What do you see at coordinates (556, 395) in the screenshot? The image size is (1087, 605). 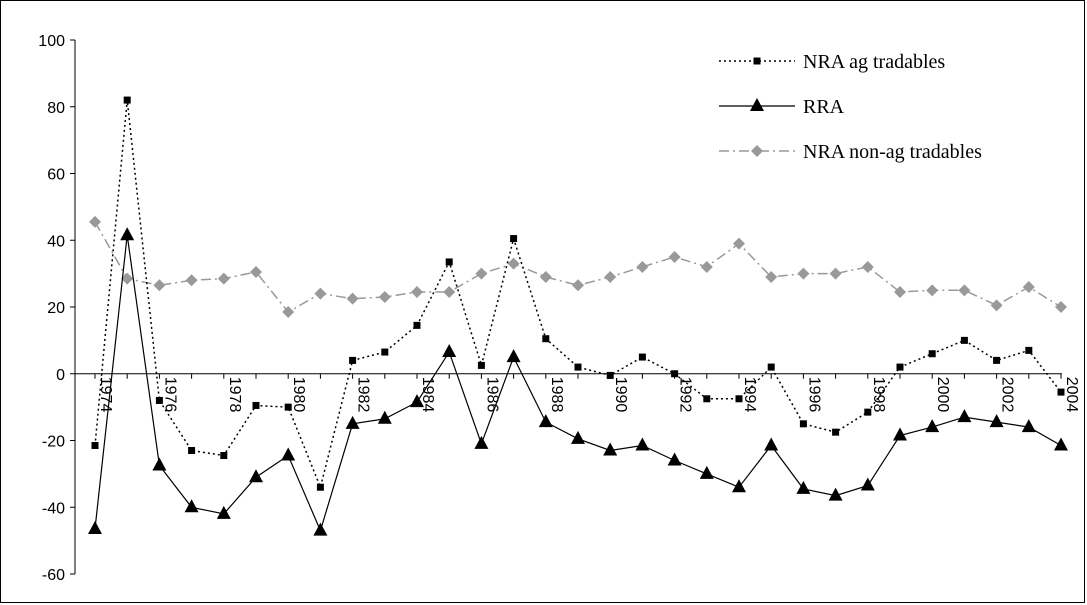 I see `x-tick-label: 1988` at bounding box center [556, 395].